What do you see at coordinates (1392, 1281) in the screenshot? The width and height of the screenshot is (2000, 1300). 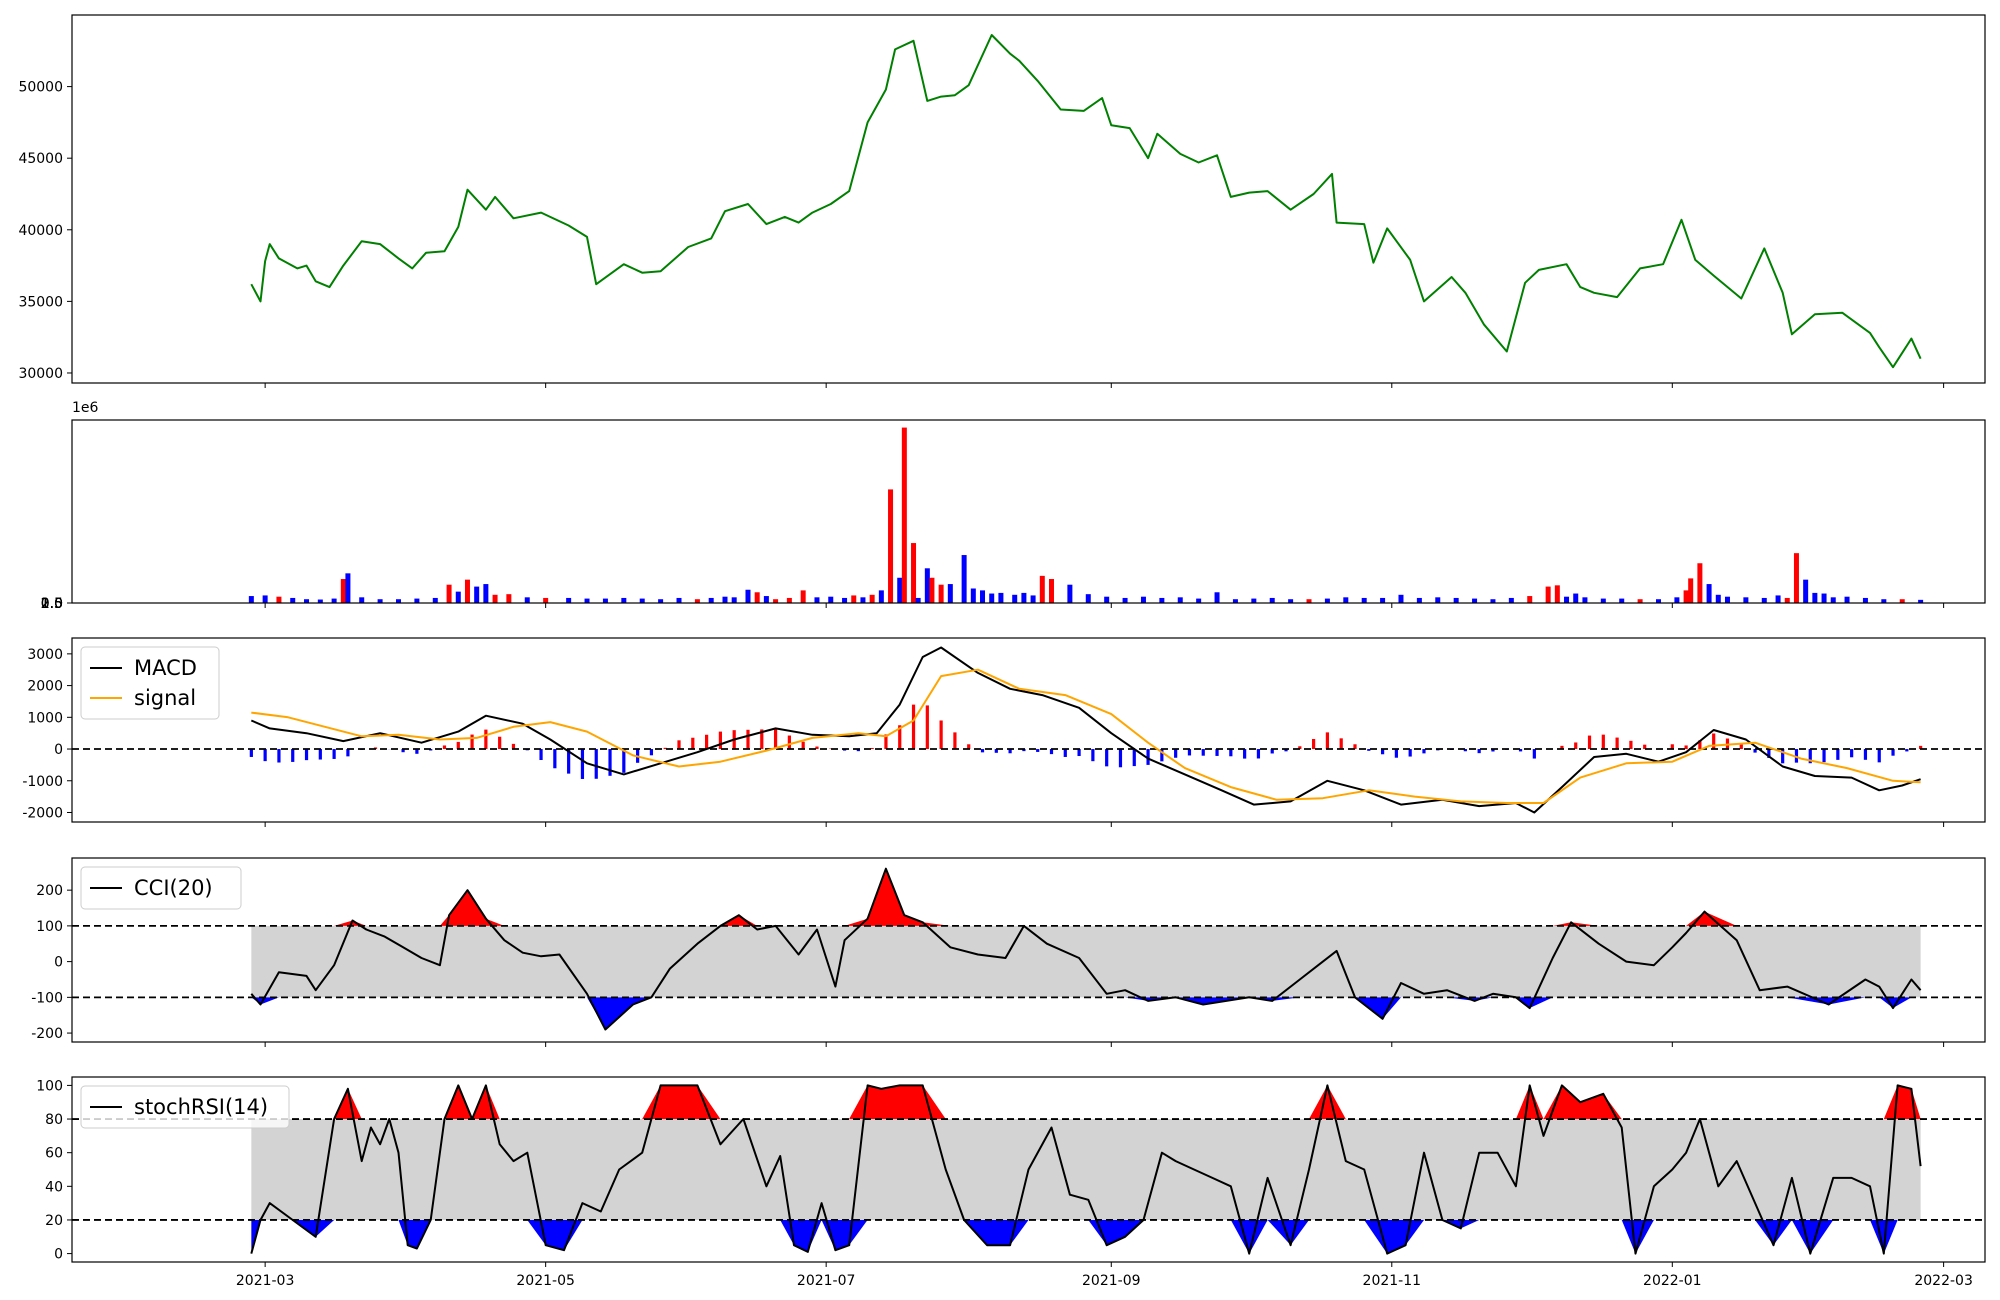 I see `xtick-label: 2021-11` at bounding box center [1392, 1281].